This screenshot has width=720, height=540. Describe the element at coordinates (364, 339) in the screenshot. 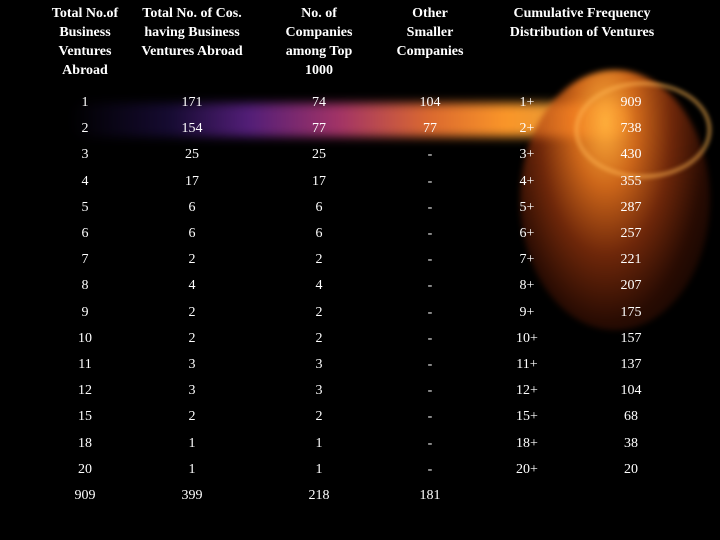

I see `table-row: 10 2 2 - 10+ 157` at that location.